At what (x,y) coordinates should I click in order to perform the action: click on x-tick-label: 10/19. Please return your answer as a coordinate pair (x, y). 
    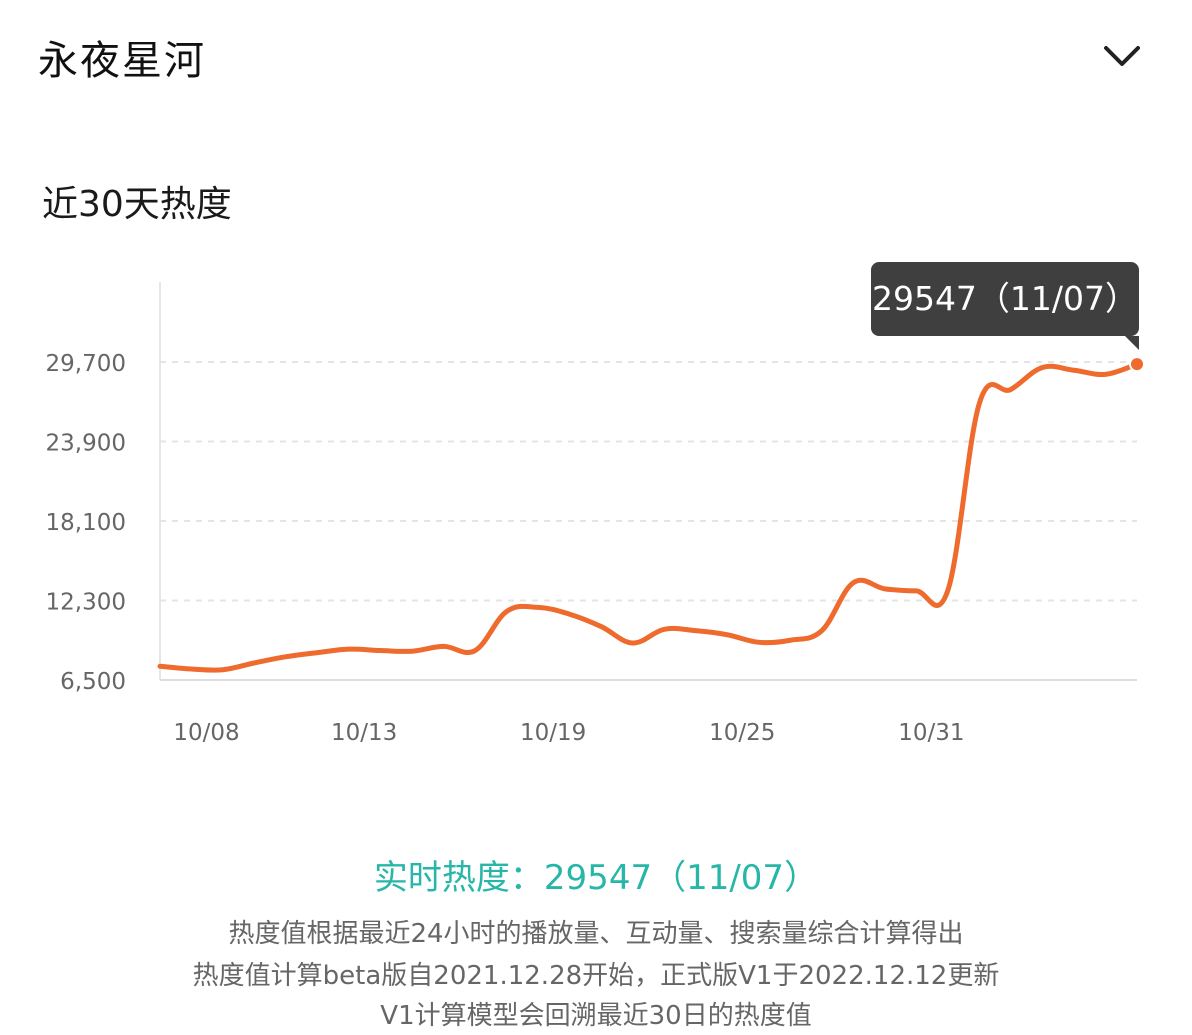
    Looking at the image, I should click on (553, 733).